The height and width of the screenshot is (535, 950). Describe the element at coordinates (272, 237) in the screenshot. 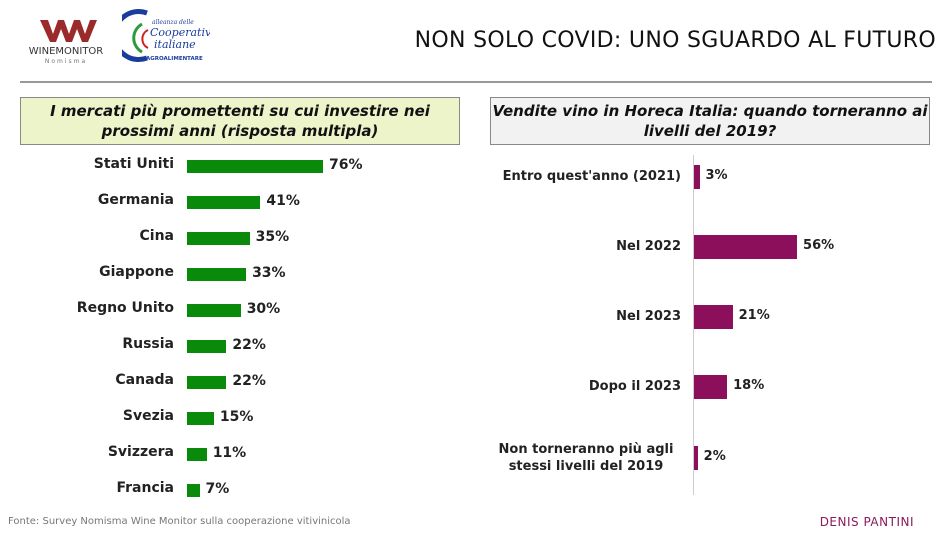

I see `data-label: 35%` at that location.